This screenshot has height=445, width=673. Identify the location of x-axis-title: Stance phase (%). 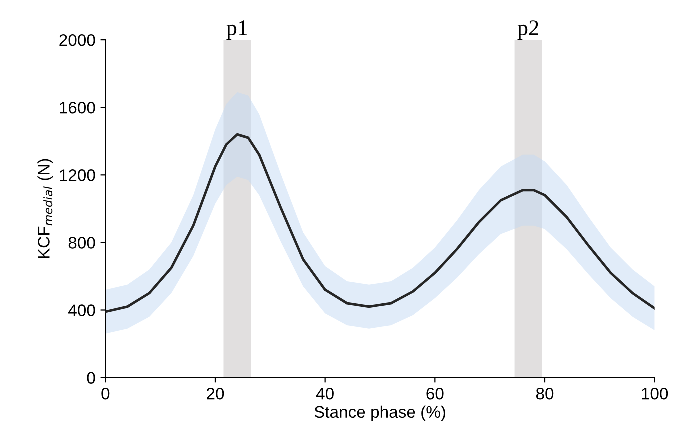
(380, 414).